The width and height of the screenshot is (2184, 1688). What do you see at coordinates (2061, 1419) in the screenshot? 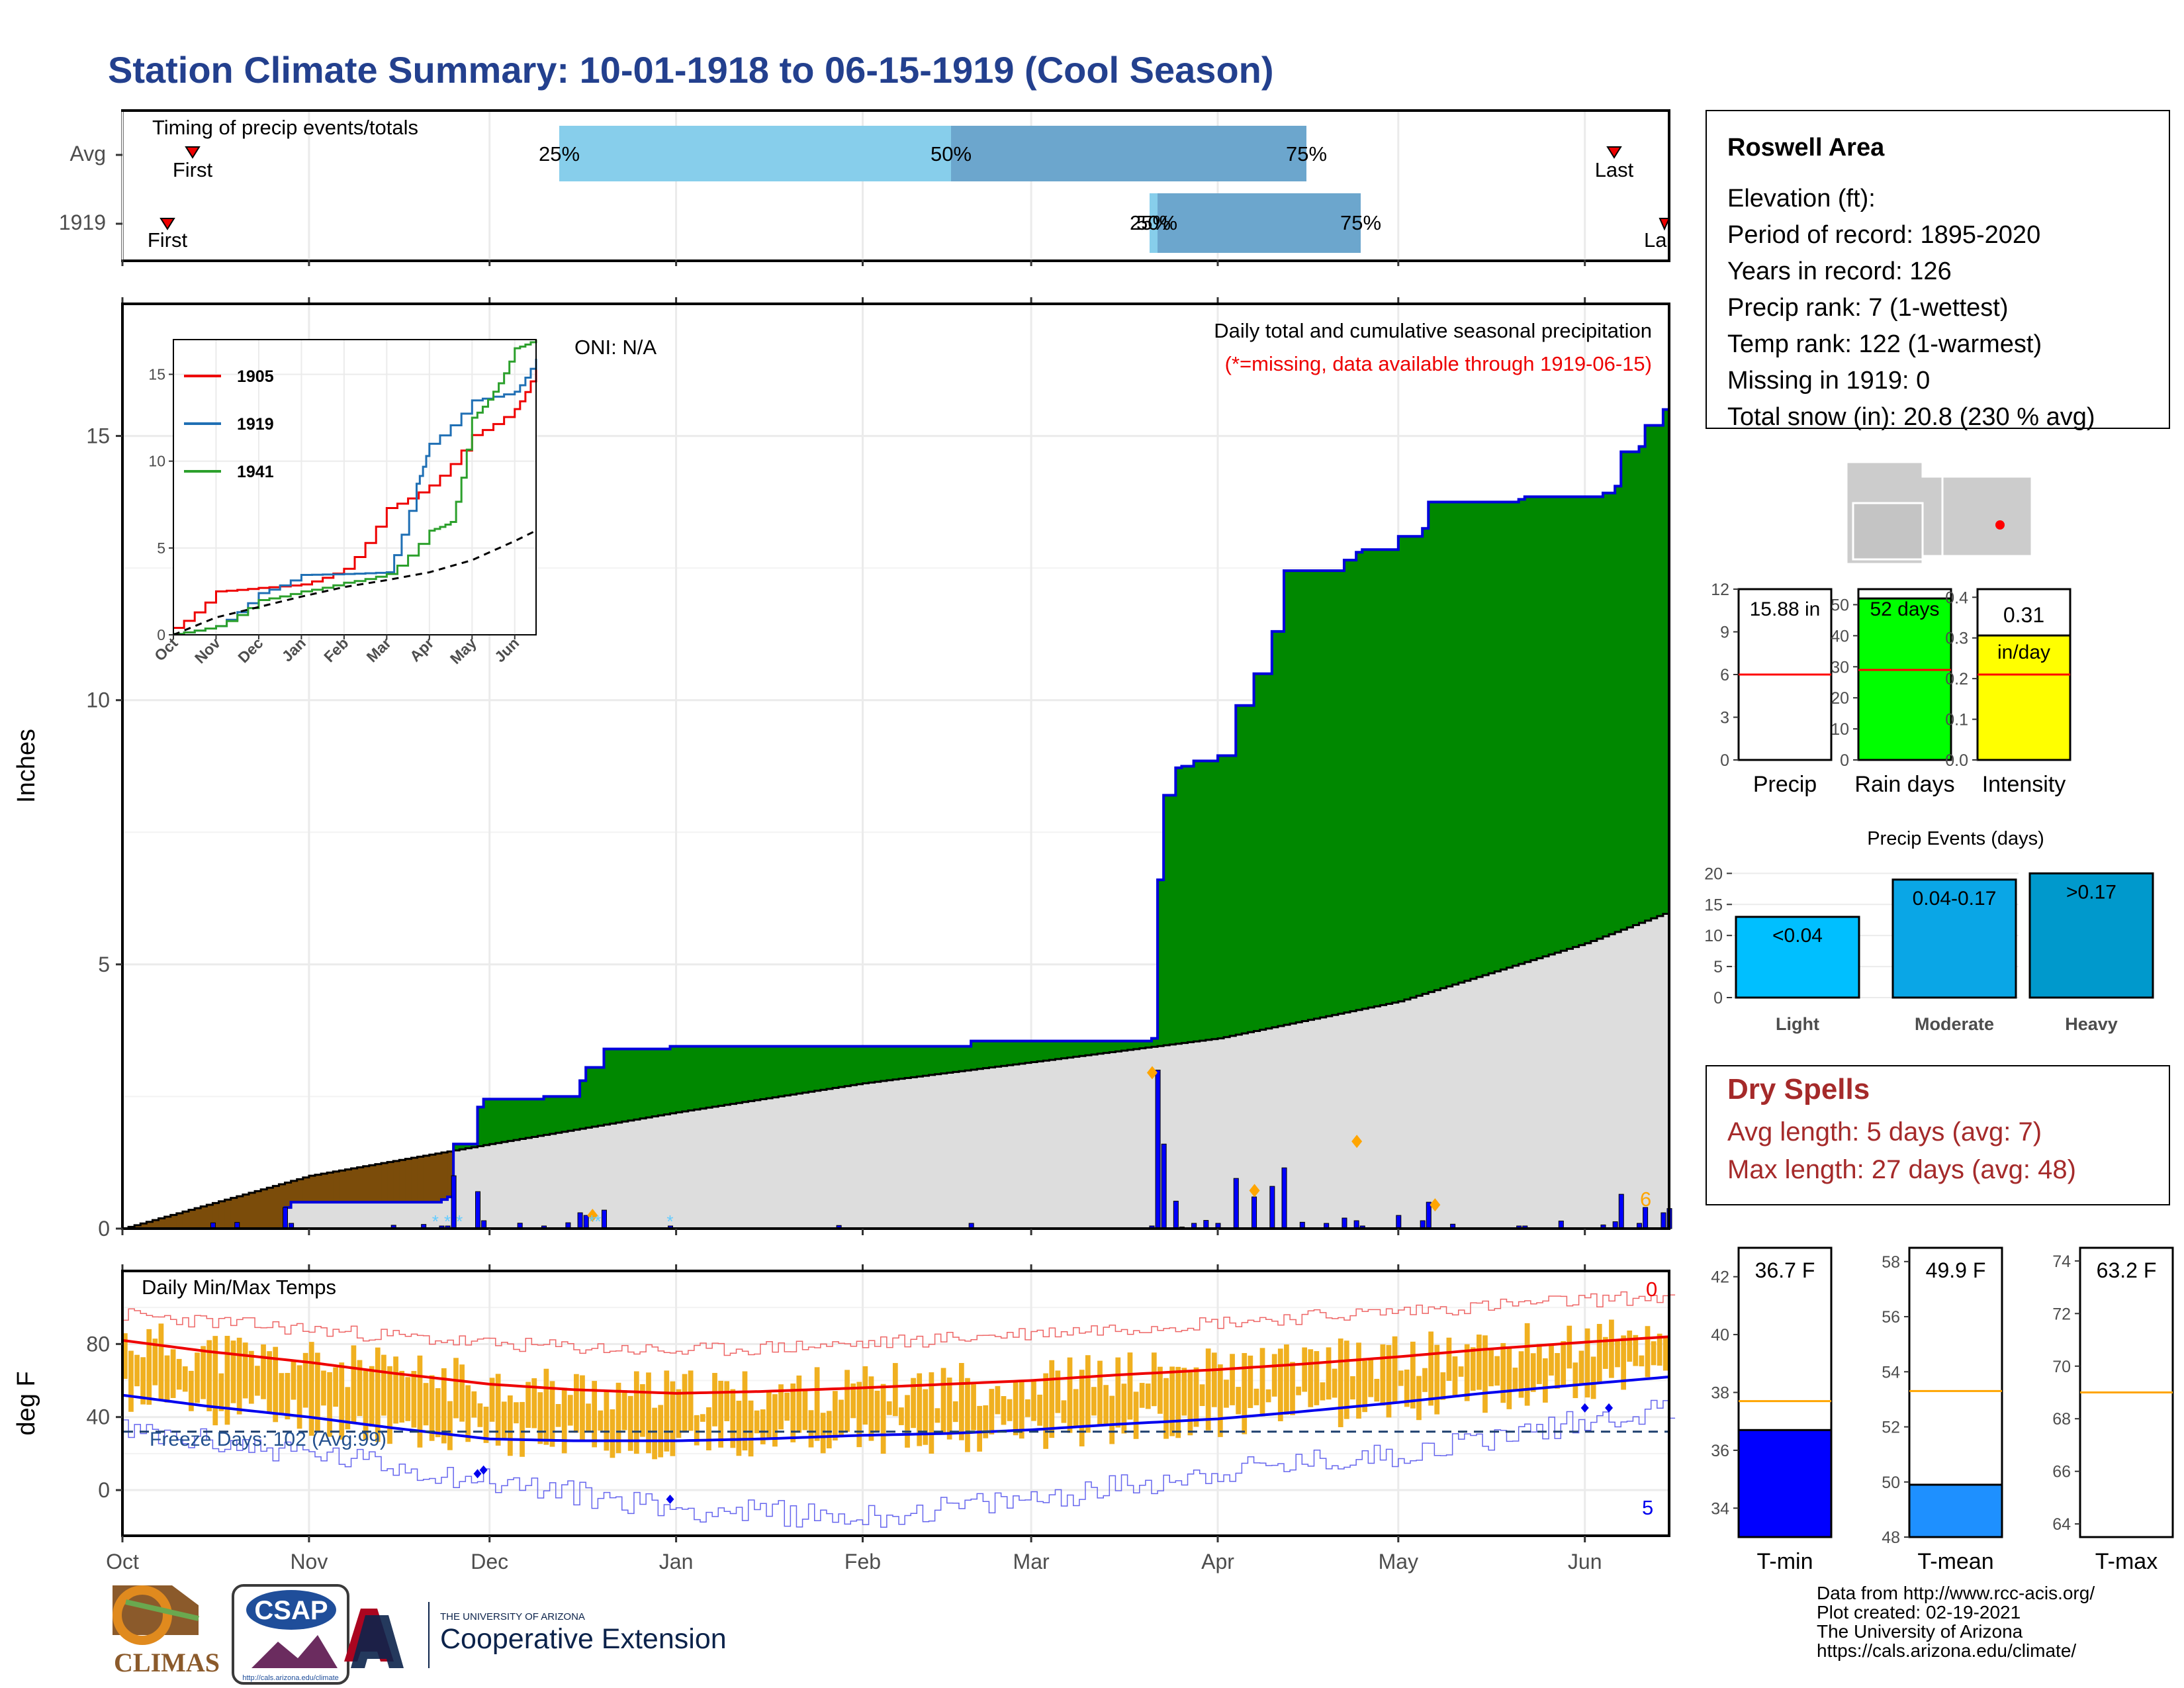
I see `temp-summary-ytick-label: 68` at bounding box center [2061, 1419].